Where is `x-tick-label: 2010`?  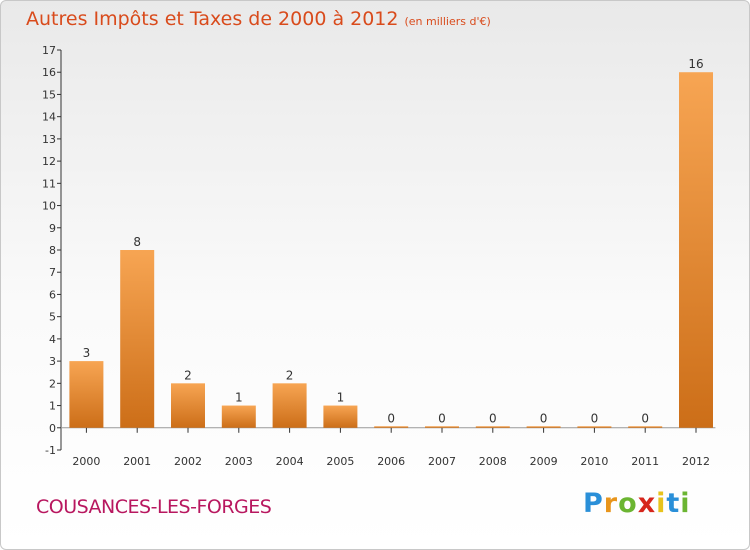 x-tick-label: 2010 is located at coordinates (594, 461).